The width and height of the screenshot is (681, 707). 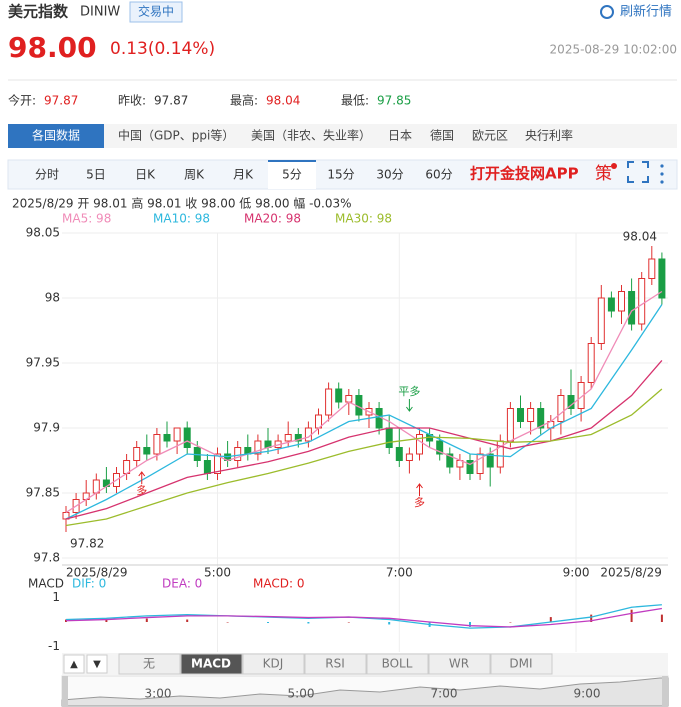 What do you see at coordinates (638, 172) in the screenshot?
I see `fullscreen-icon` at bounding box center [638, 172].